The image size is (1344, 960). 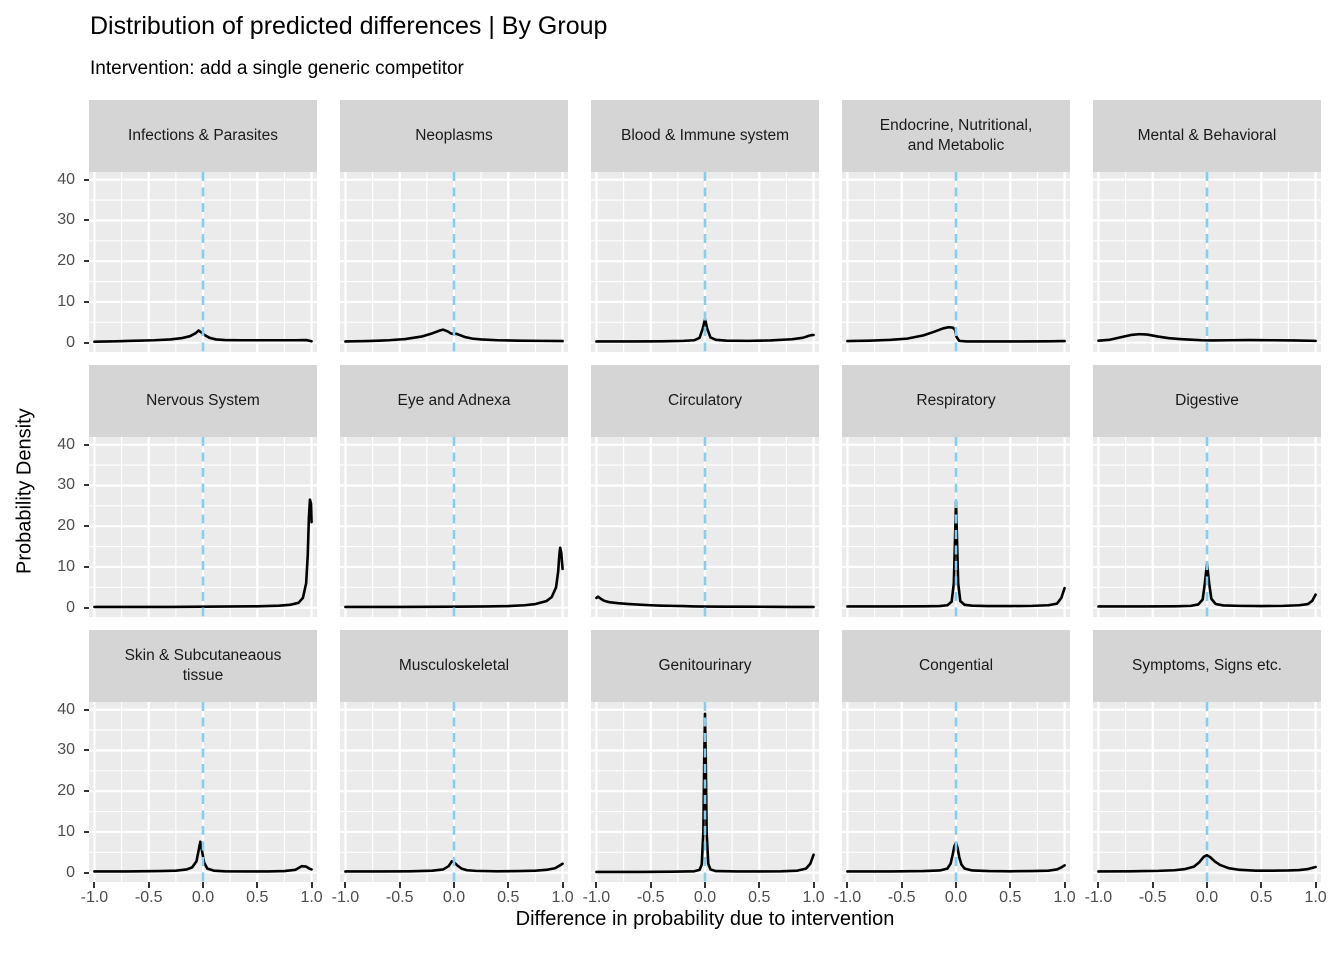 What do you see at coordinates (454, 666) in the screenshot?
I see `facet-strip: Musculoskeletal` at bounding box center [454, 666].